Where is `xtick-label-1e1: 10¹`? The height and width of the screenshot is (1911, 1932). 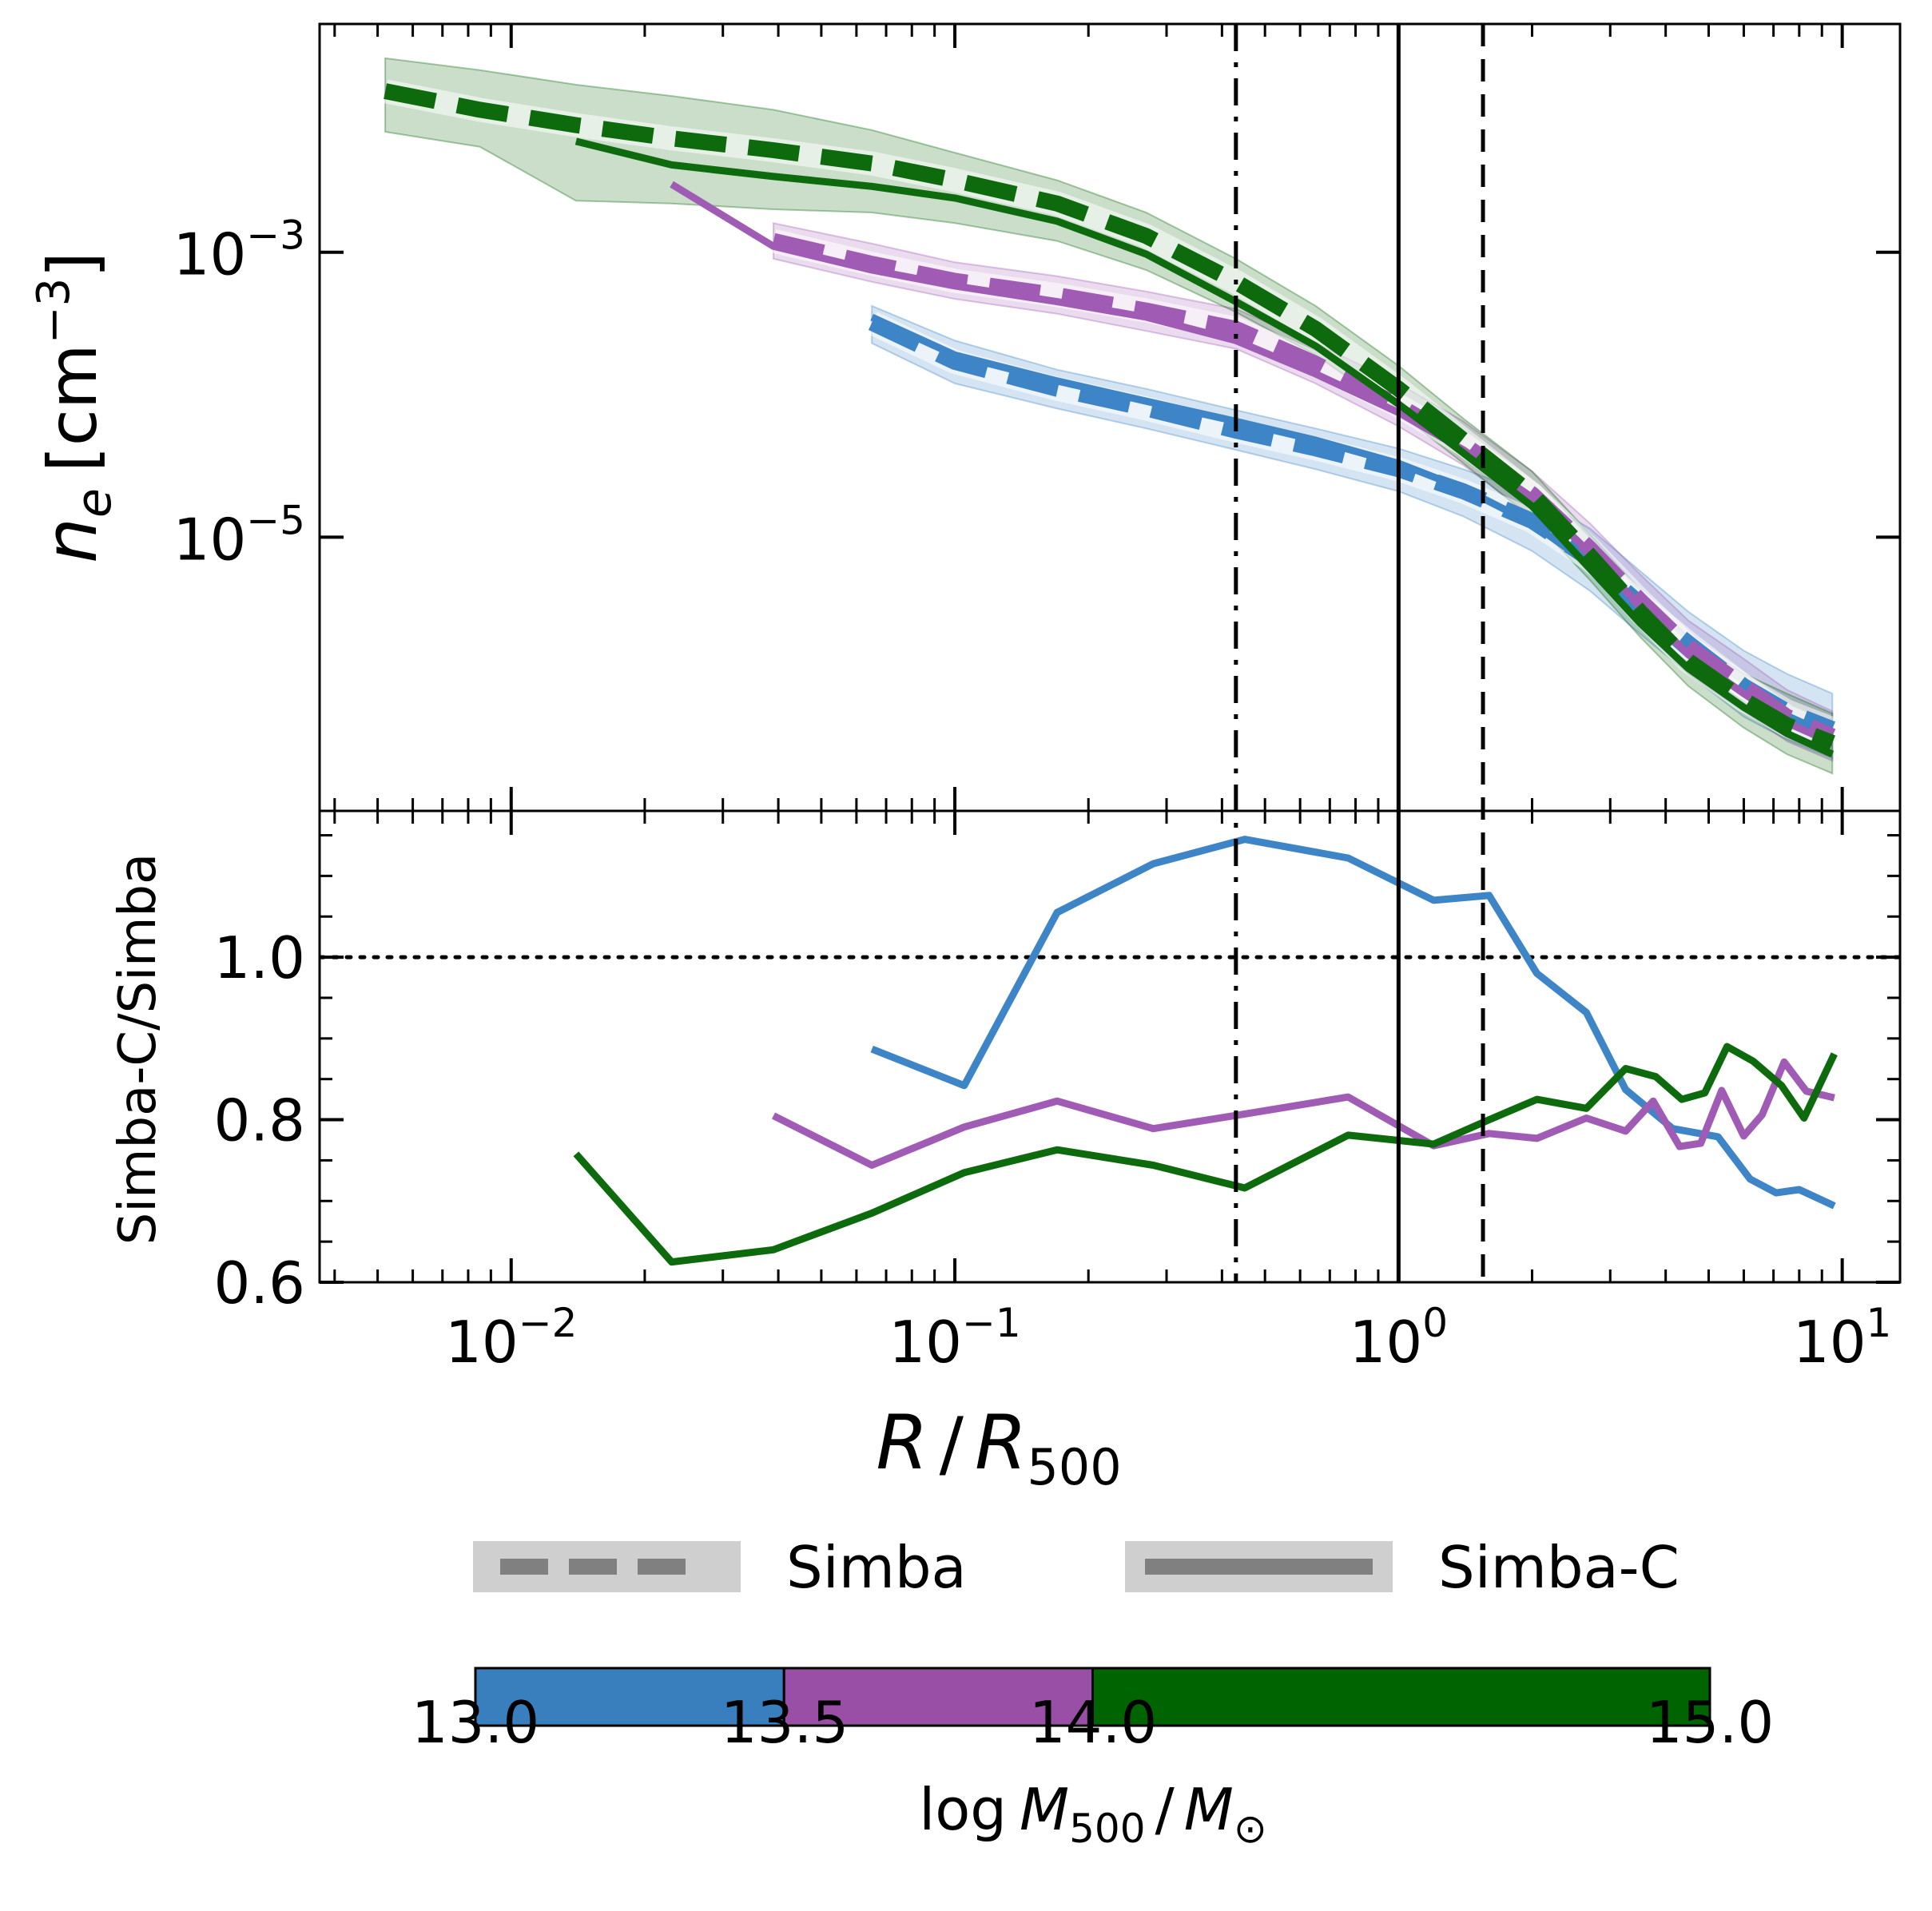
xtick-label-1e1: 10¹ is located at coordinates (1842, 1338).